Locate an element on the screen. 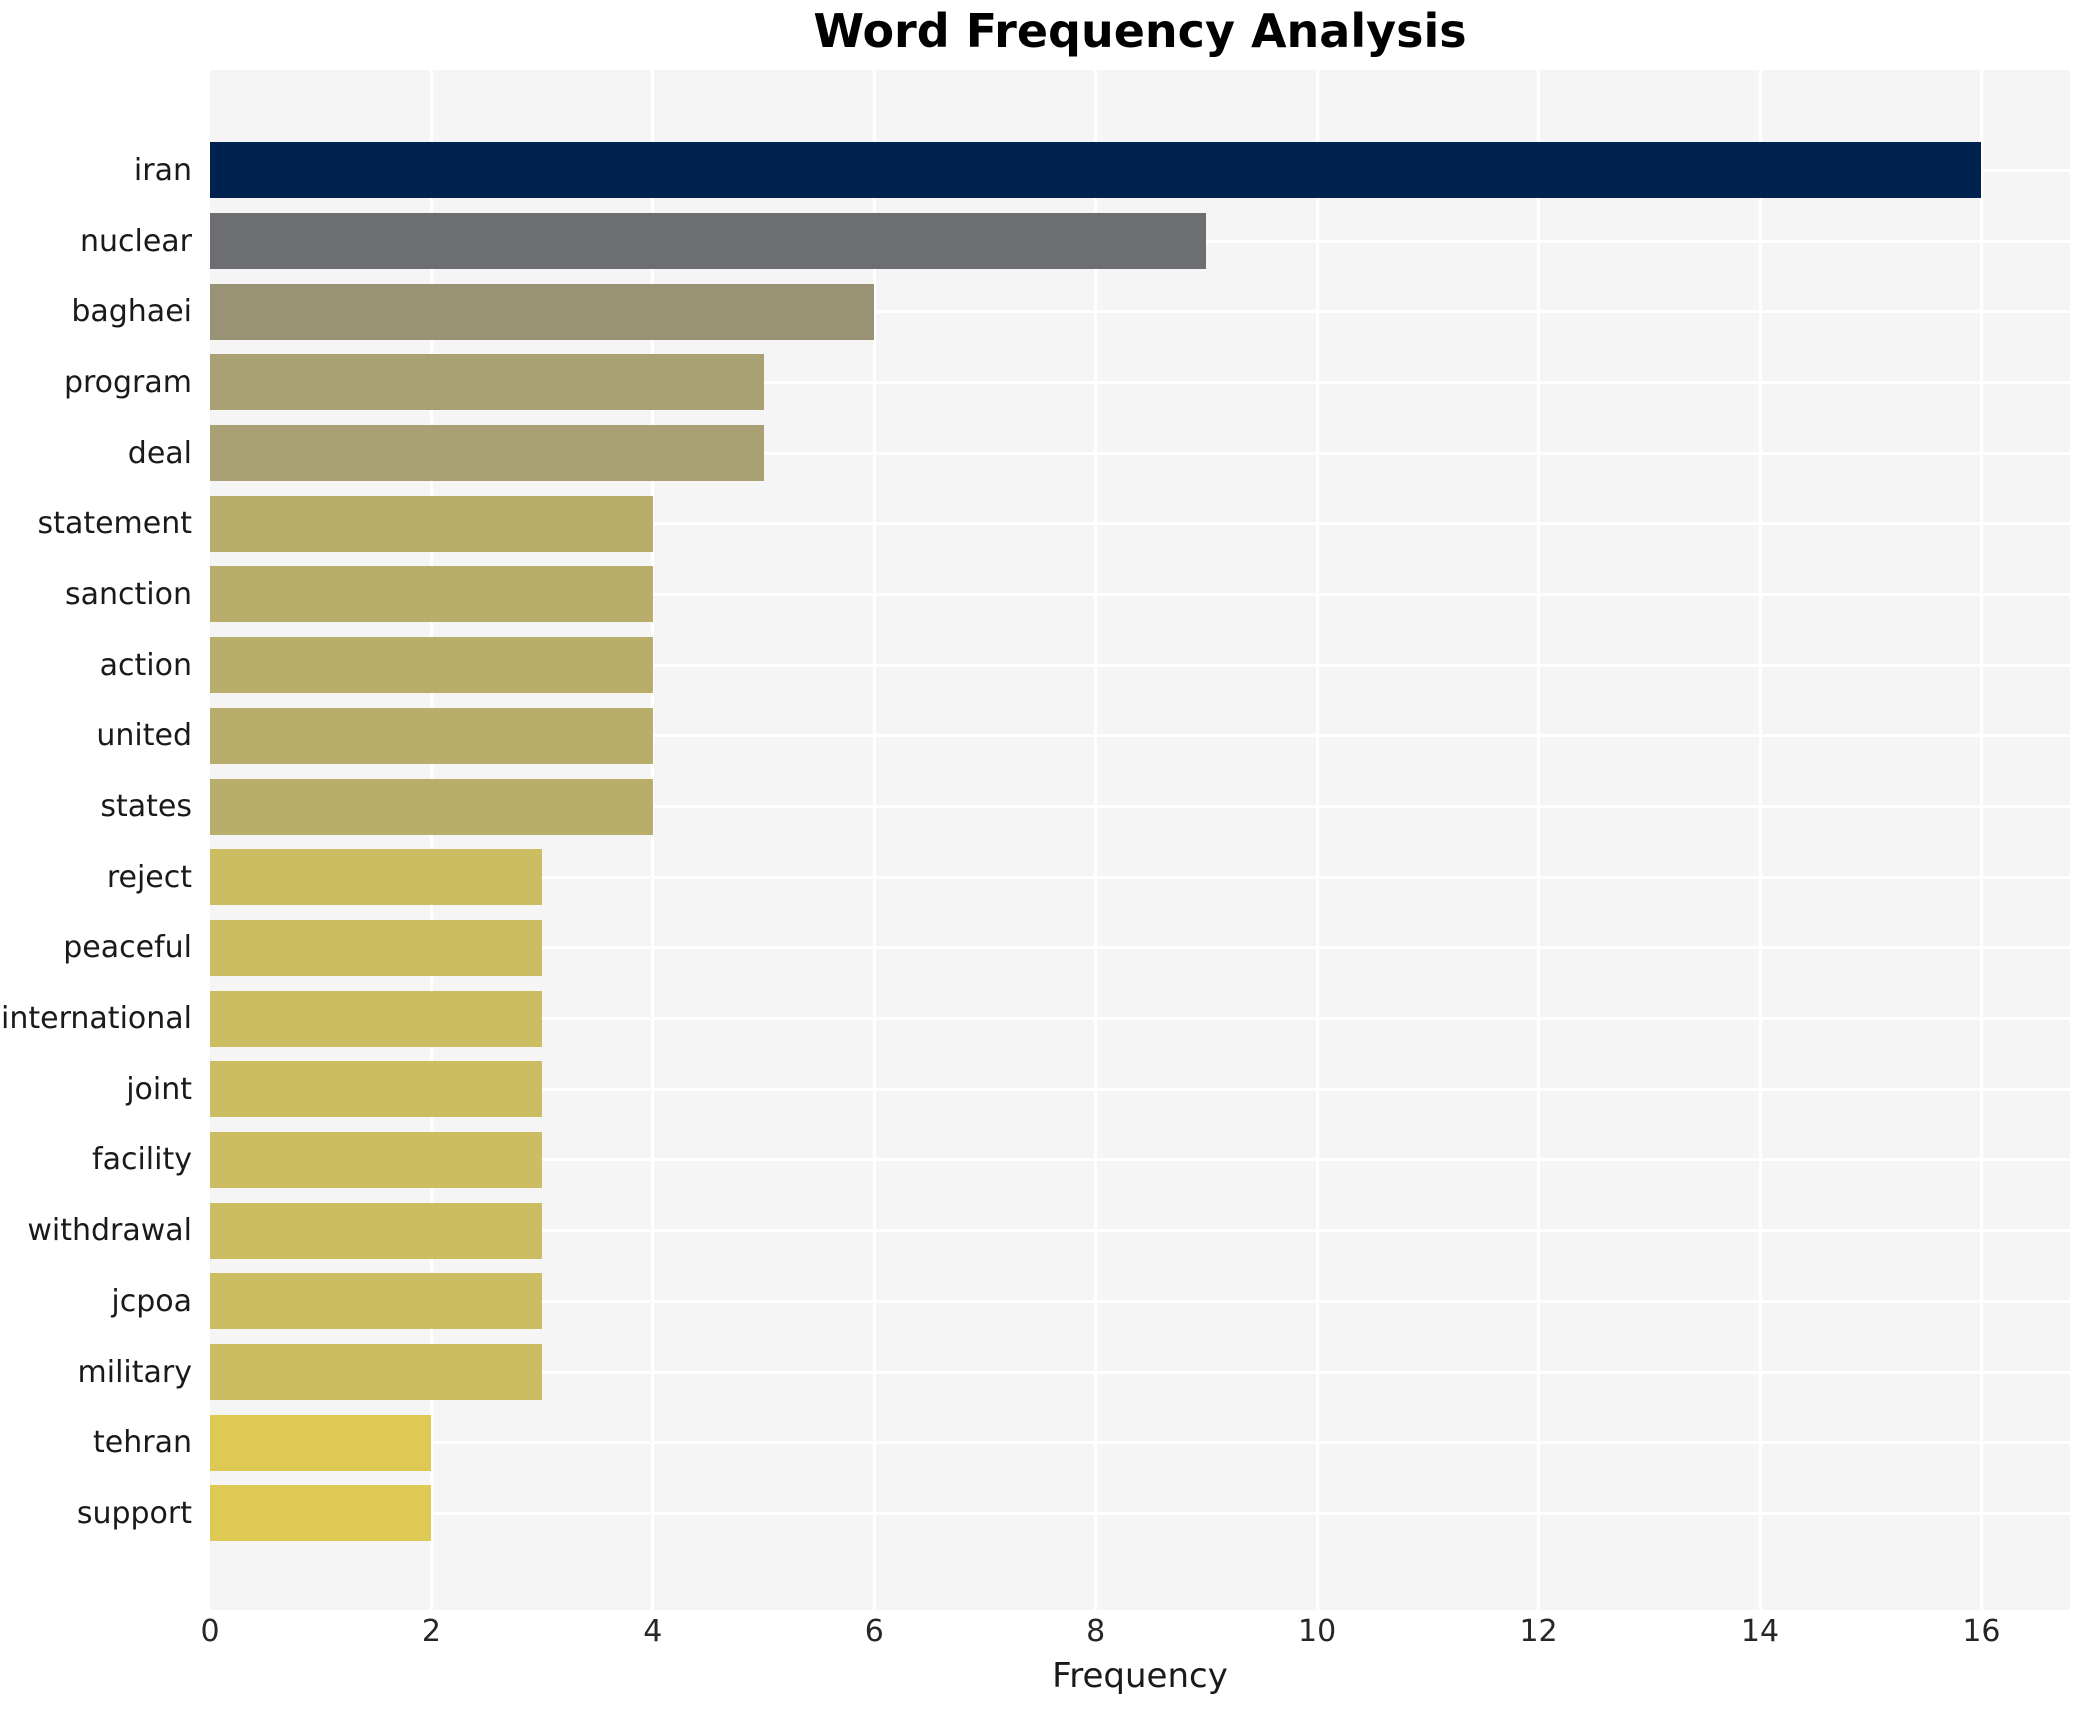 Image resolution: width=2091 pixels, height=1710 pixels. bar-row-iran is located at coordinates (1140, 170).